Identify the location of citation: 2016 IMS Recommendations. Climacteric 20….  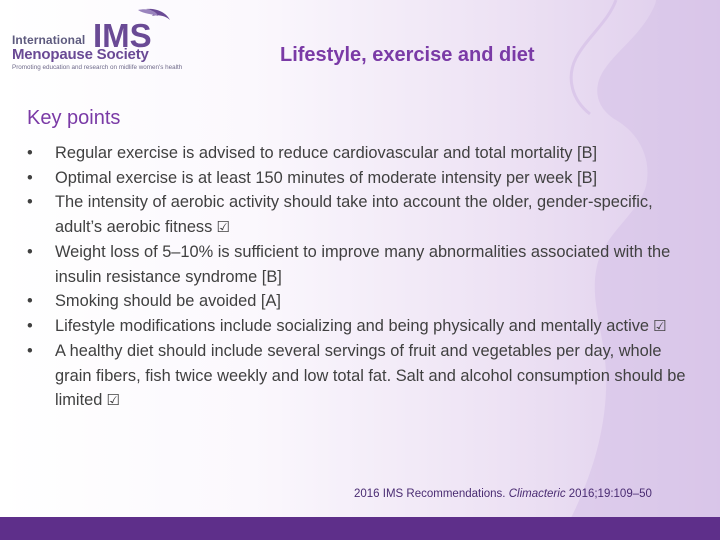
(503, 494).